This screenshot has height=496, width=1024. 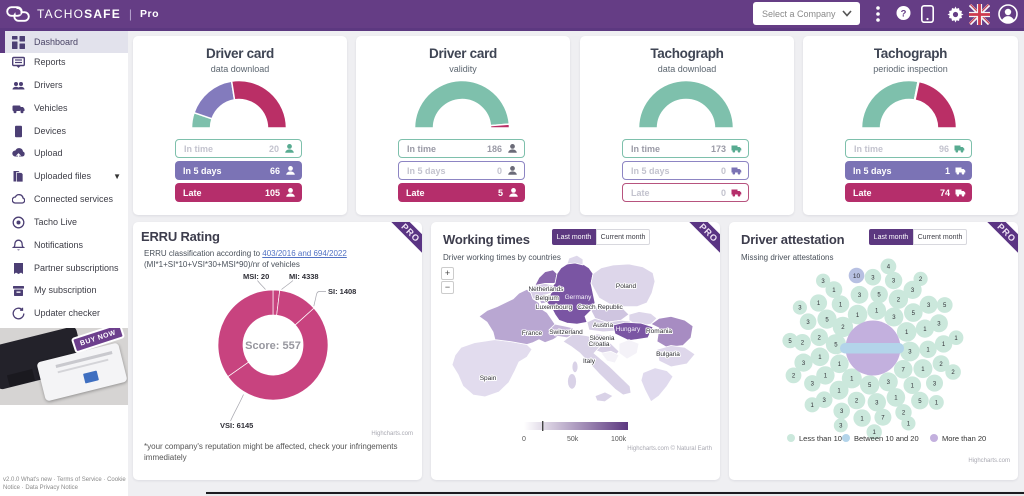 What do you see at coordinates (589, 361) in the screenshot?
I see `svg-text: Italy` at bounding box center [589, 361].